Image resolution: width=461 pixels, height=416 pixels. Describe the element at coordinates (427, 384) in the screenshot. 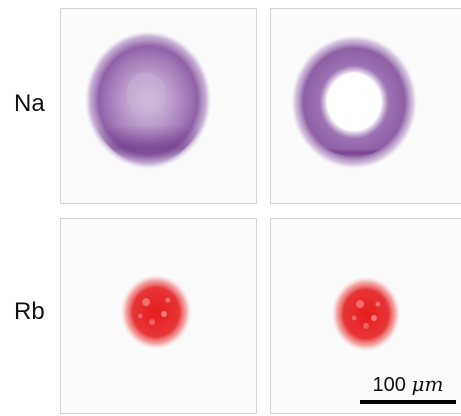

I see `scale-bar-unit: μm` at that location.